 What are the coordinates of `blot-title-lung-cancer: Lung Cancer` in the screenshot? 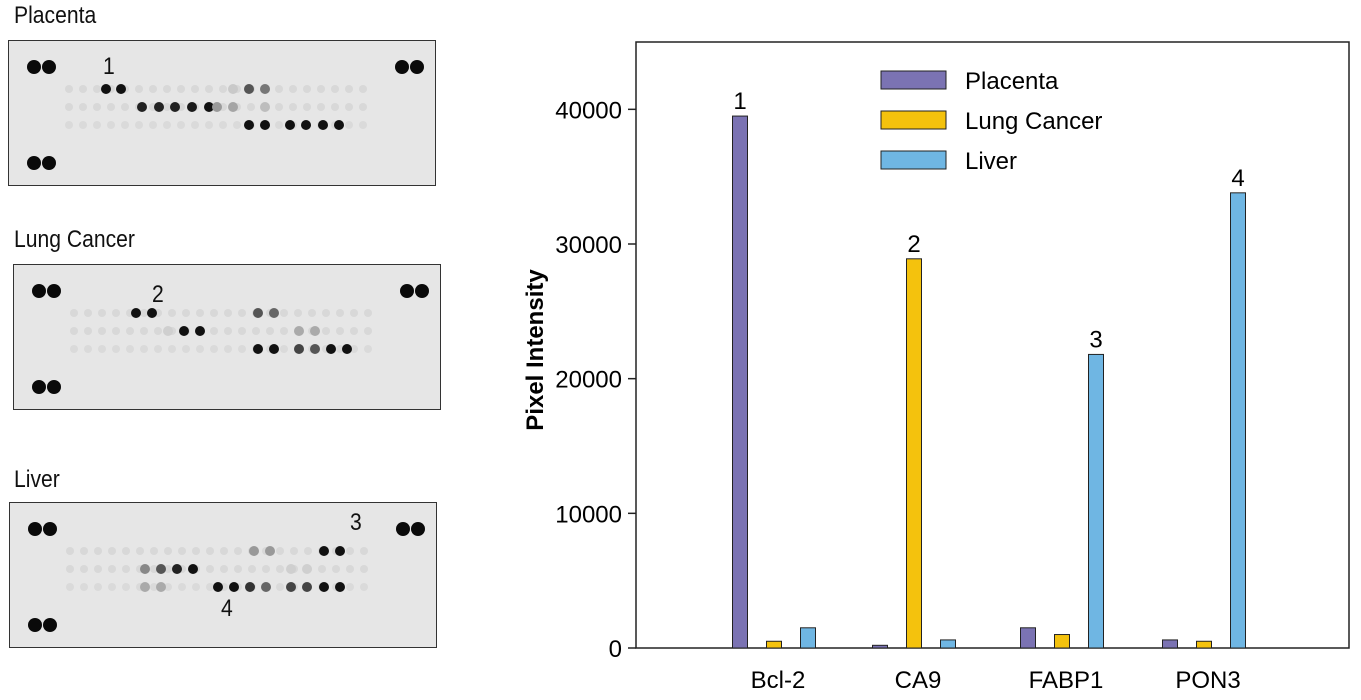 It's located at (74, 239).